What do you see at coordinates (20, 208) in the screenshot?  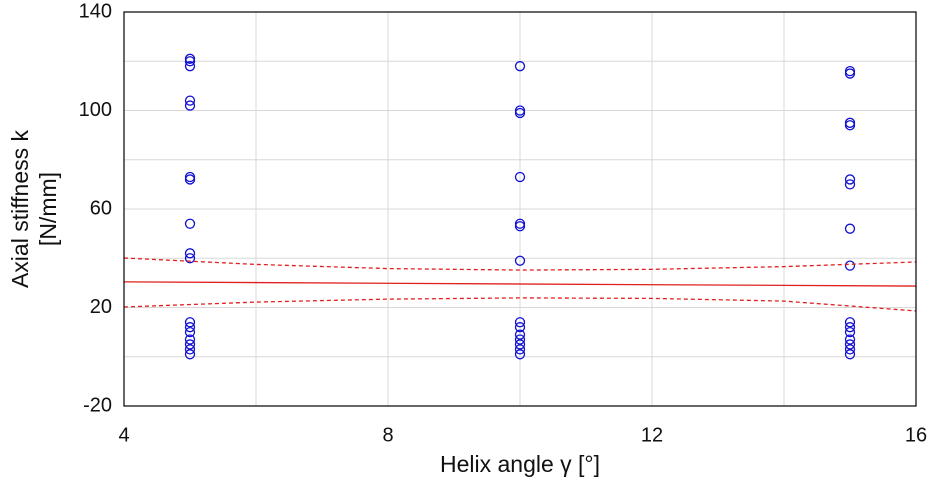 I see `y-axis-title: Axial stiffness k` at bounding box center [20, 208].